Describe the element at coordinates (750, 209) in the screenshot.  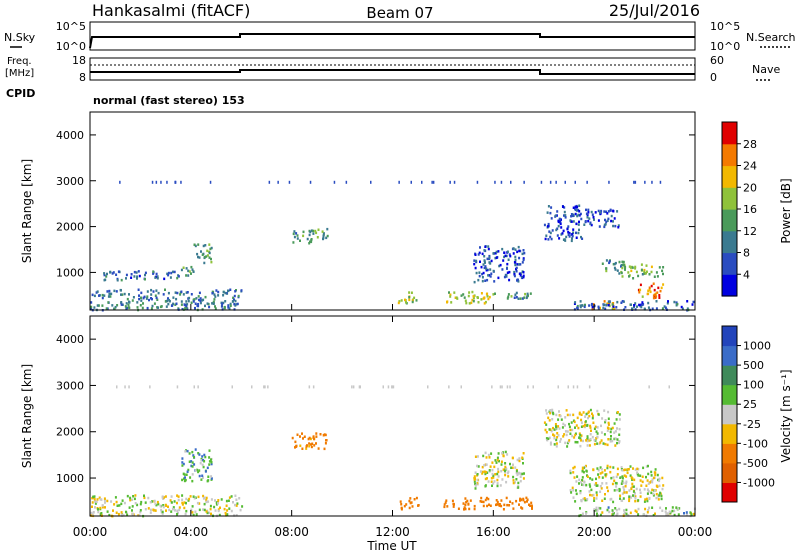
I see `colorbar-tick-label: 16` at that location.